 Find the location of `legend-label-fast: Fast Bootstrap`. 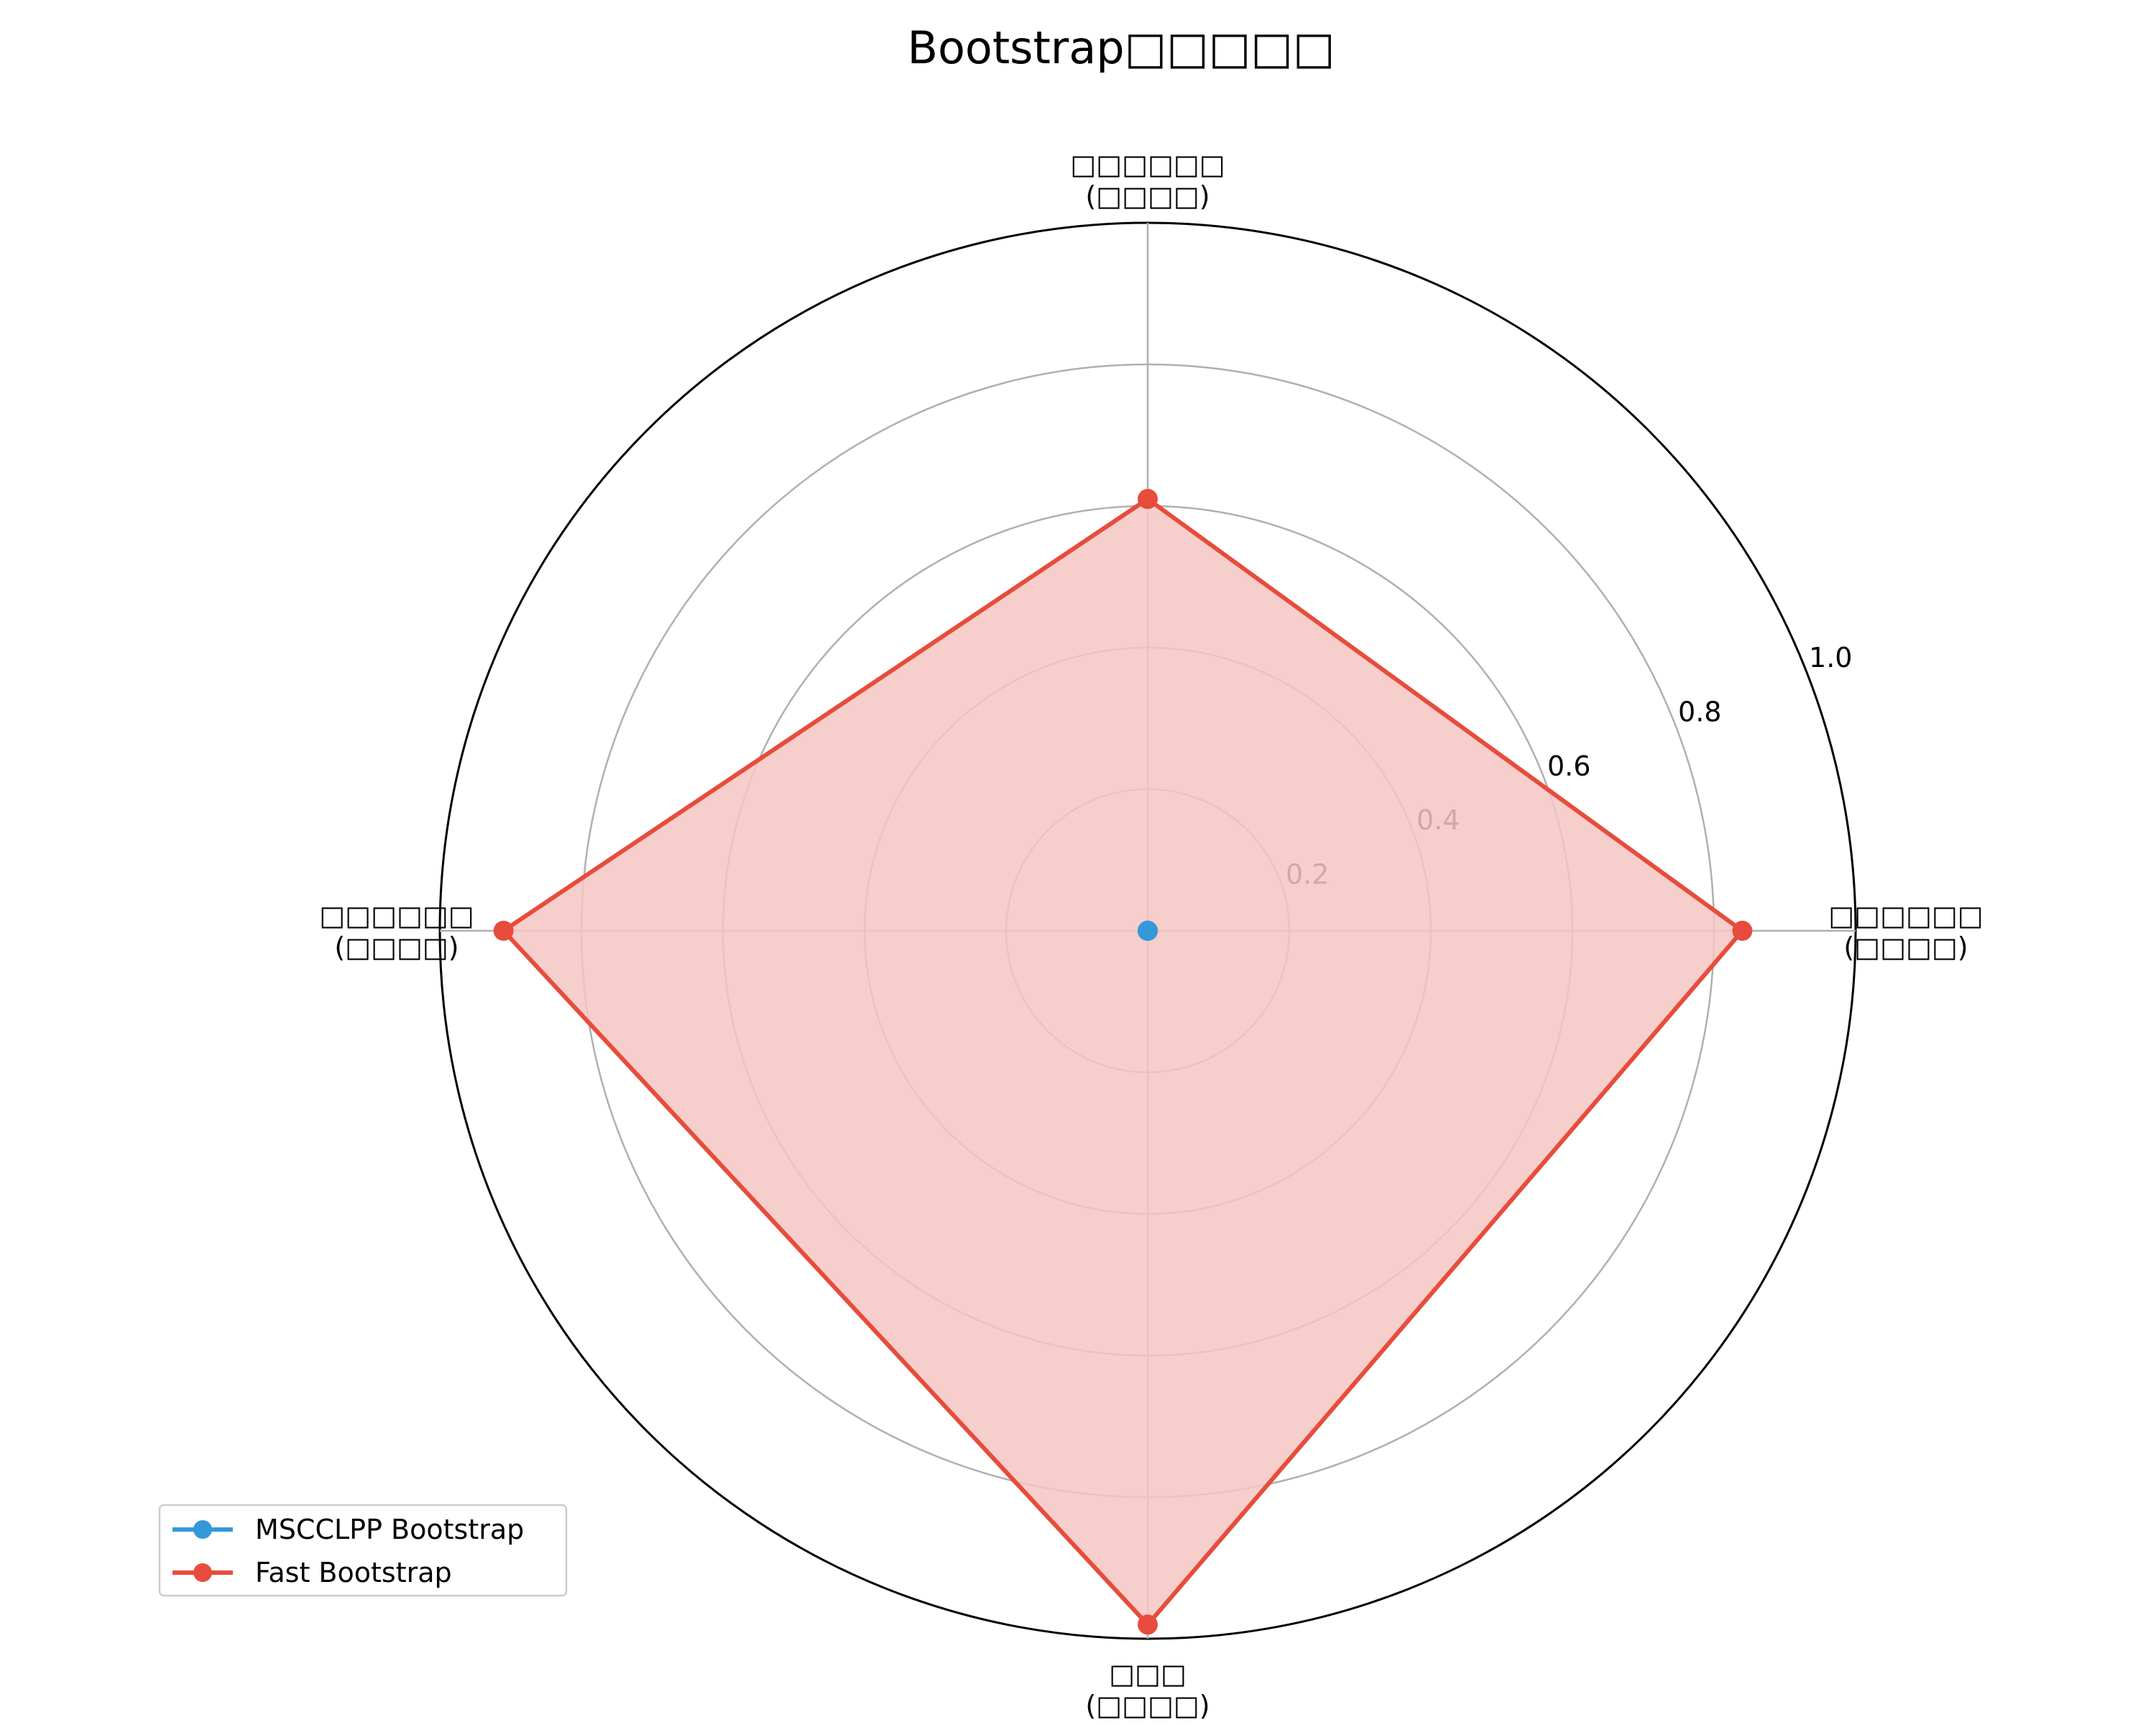

legend-label-fast: Fast Bootstrap is located at coordinates (353, 1572).